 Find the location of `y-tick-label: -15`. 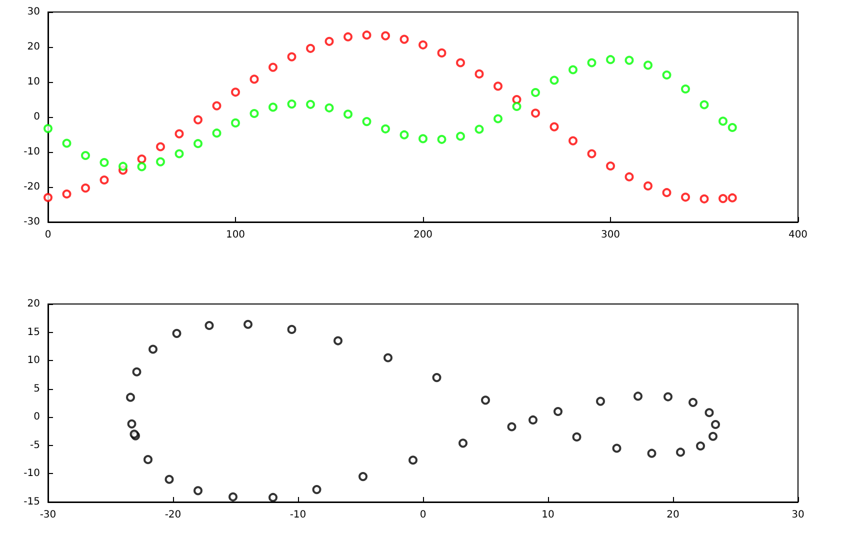

y-tick-label: -15 is located at coordinates (32, 502).